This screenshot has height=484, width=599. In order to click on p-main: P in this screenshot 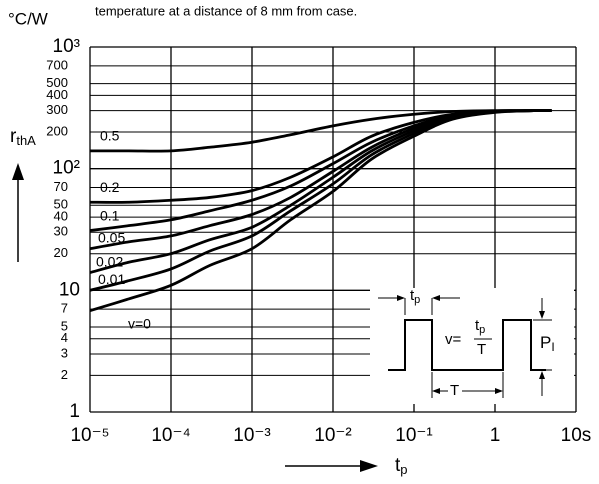, I will do `click(545, 342)`.